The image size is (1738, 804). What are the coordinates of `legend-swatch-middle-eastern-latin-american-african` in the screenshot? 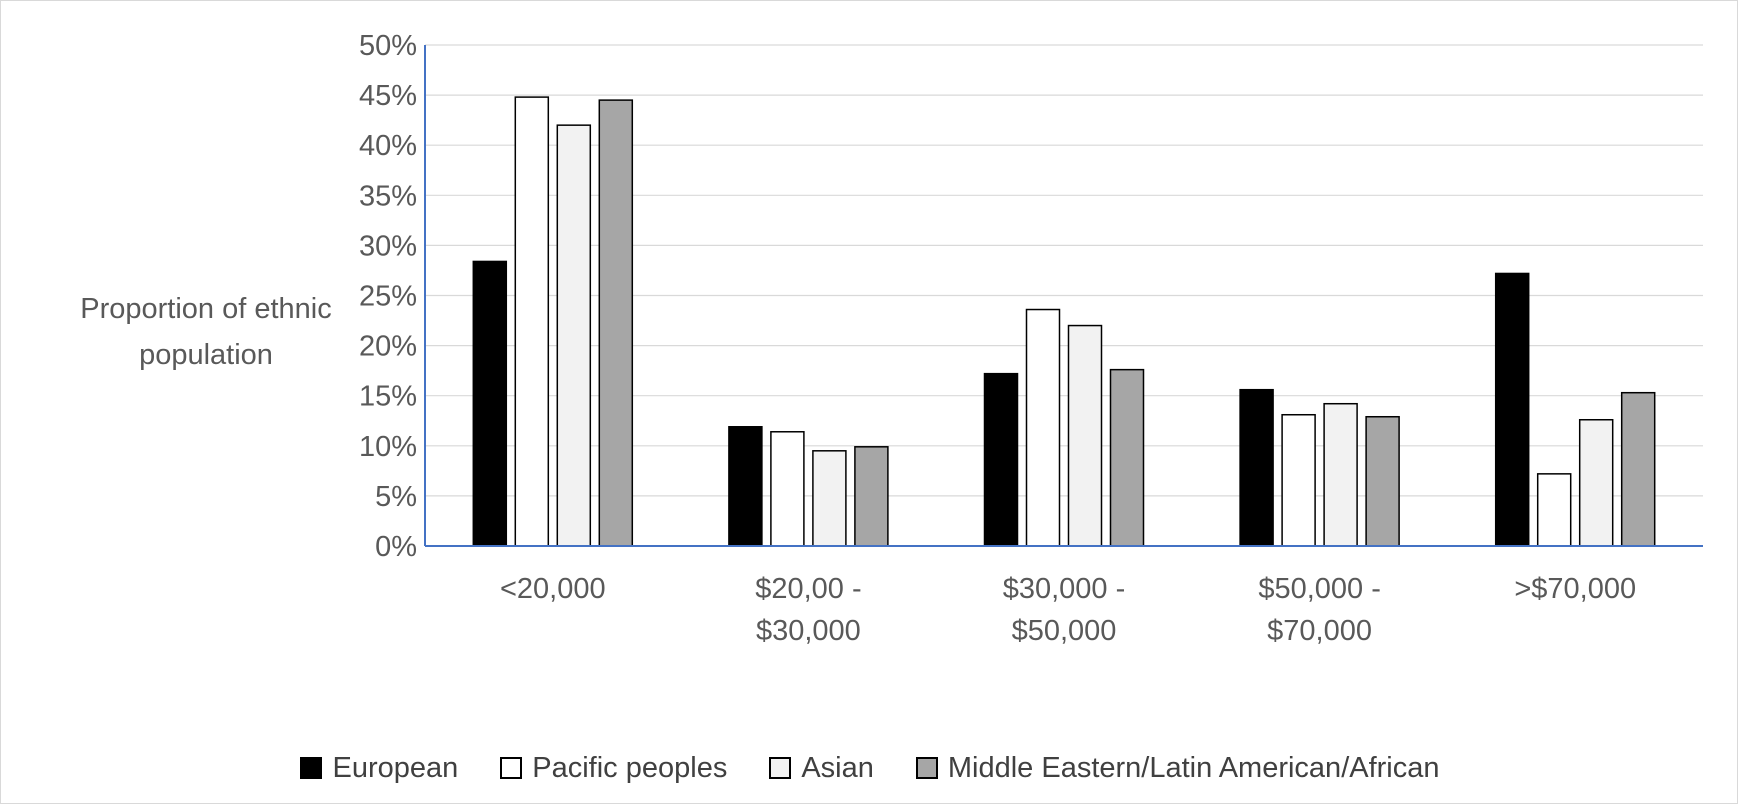 It's located at (926, 768).